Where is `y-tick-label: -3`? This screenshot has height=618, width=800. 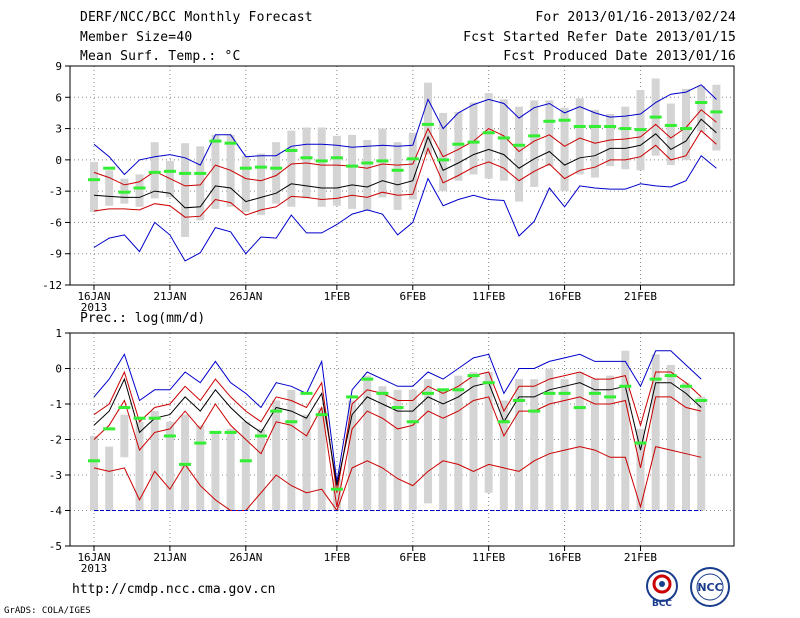 y-tick-label: -3 is located at coordinates (55, 191).